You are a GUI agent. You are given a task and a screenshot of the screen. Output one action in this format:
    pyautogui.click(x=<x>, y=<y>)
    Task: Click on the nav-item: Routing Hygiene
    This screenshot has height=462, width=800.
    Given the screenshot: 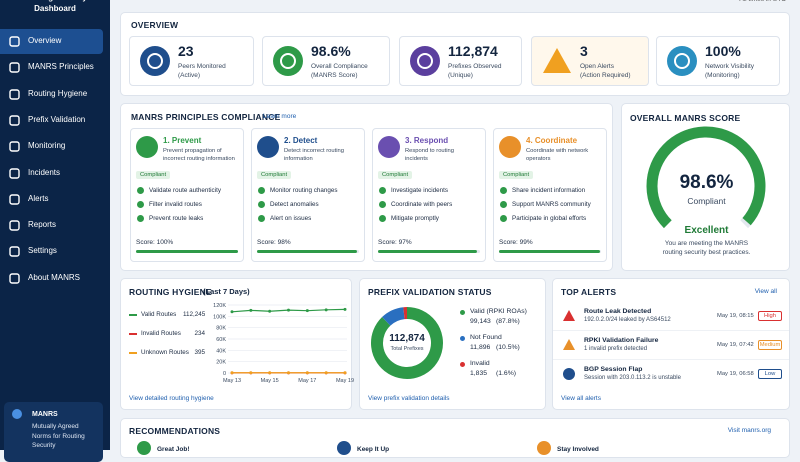 What is the action you would take?
    pyautogui.click(x=51, y=94)
    